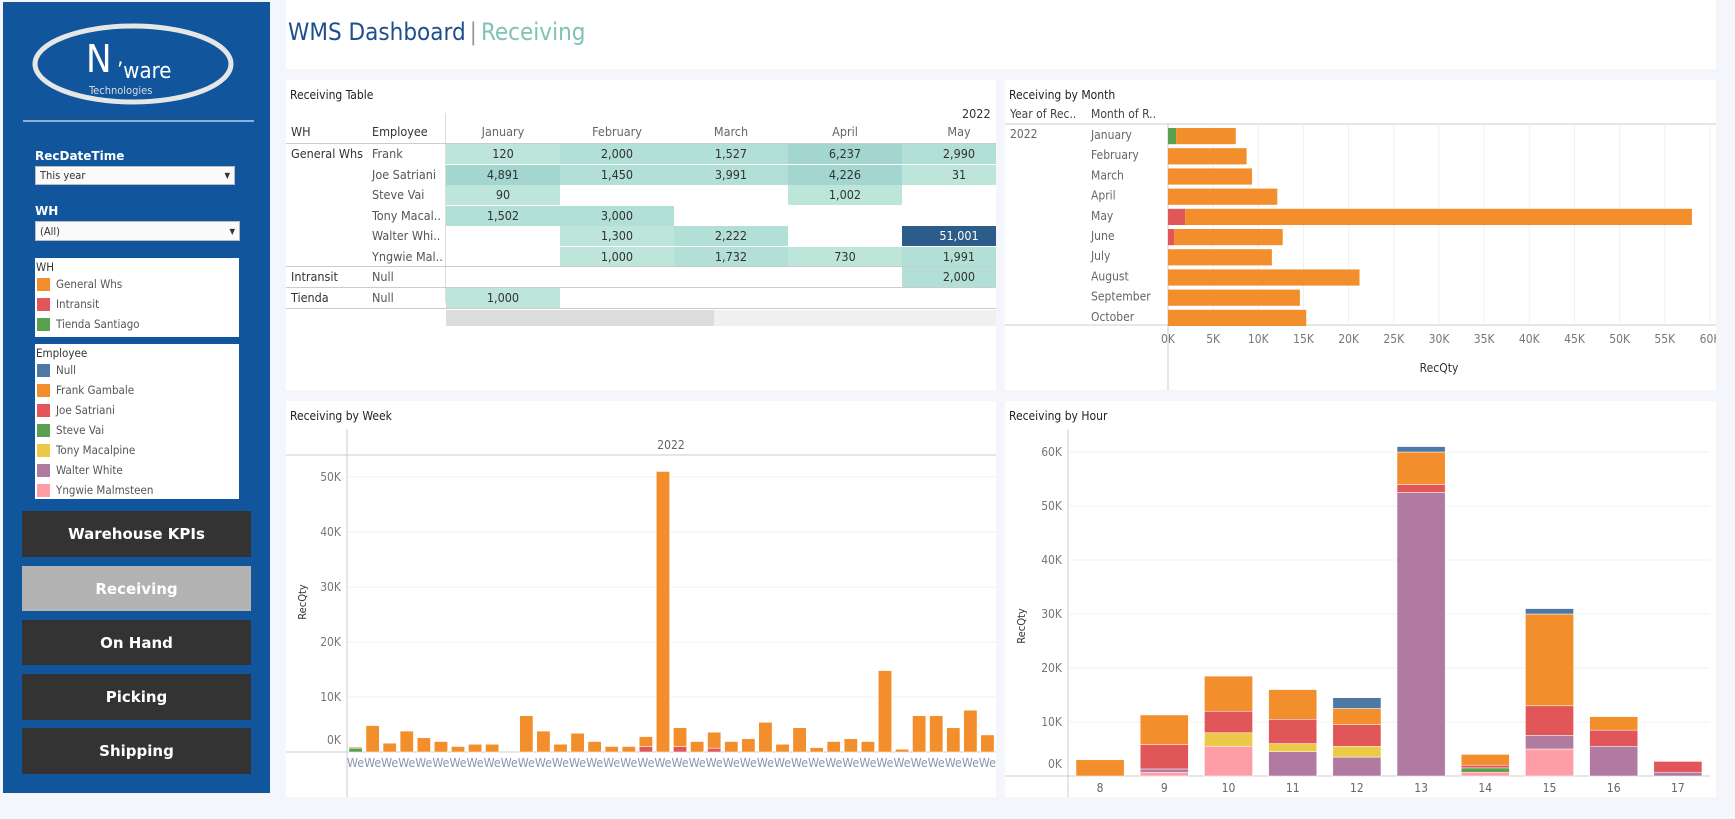  What do you see at coordinates (845, 154) in the screenshot?
I see `table-cell: 6,237` at bounding box center [845, 154].